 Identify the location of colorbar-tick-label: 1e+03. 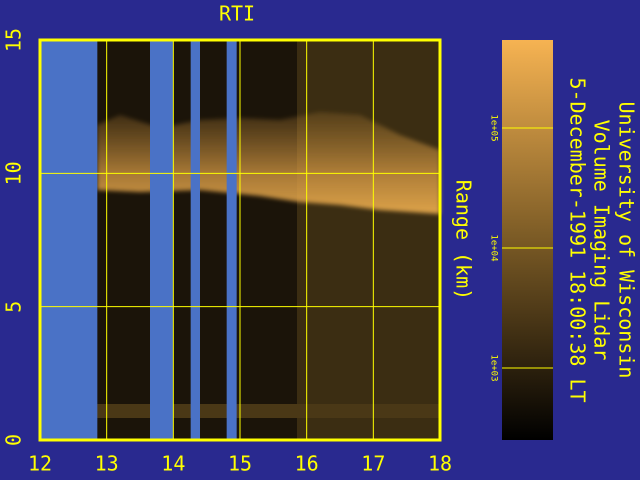
(494, 367).